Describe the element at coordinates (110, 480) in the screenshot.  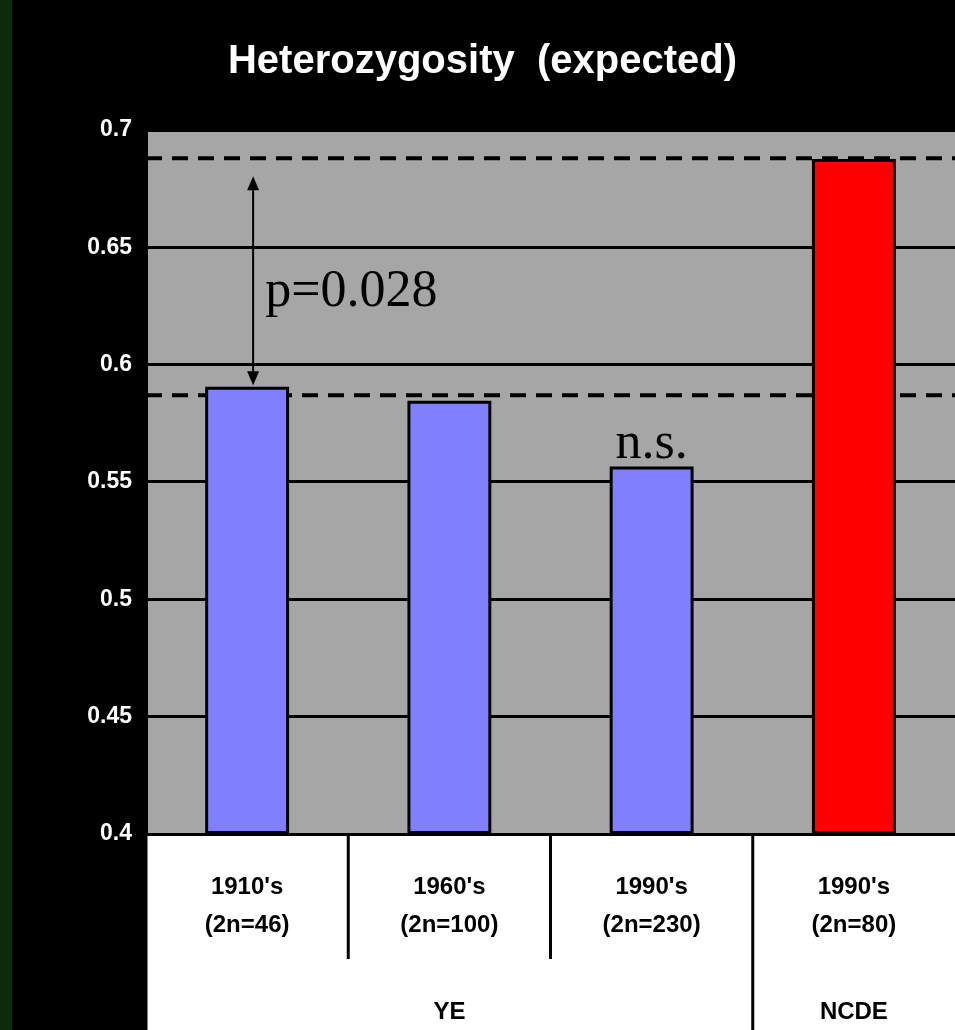
I see `y-tick-label: 0.55` at that location.